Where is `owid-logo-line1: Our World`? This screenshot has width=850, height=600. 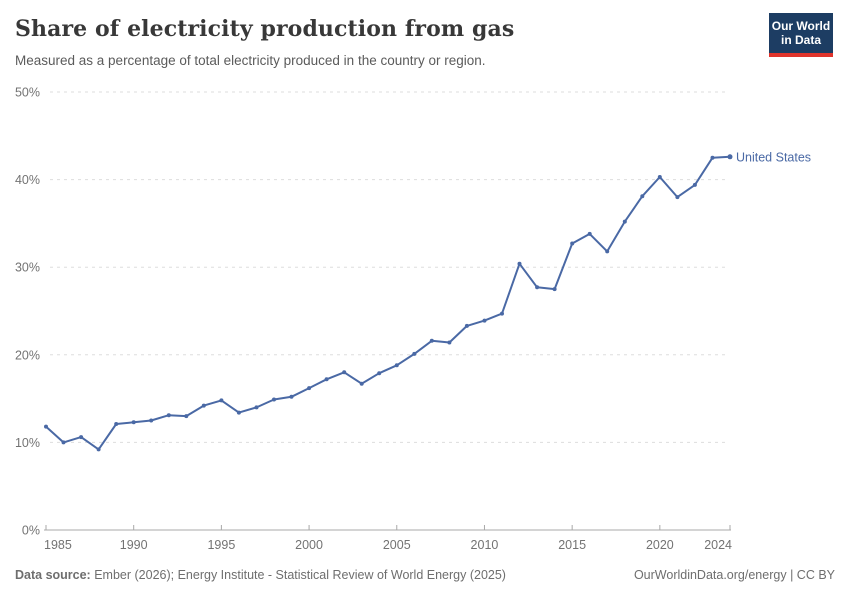
owid-logo-line1: Our World is located at coordinates (801, 26).